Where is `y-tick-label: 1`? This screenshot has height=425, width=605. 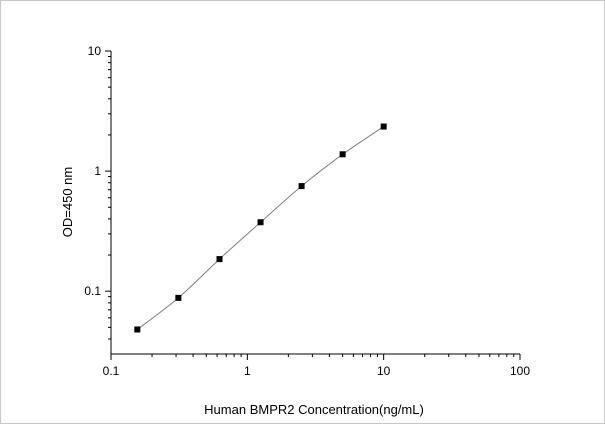
y-tick-label: 1 is located at coordinates (97, 171).